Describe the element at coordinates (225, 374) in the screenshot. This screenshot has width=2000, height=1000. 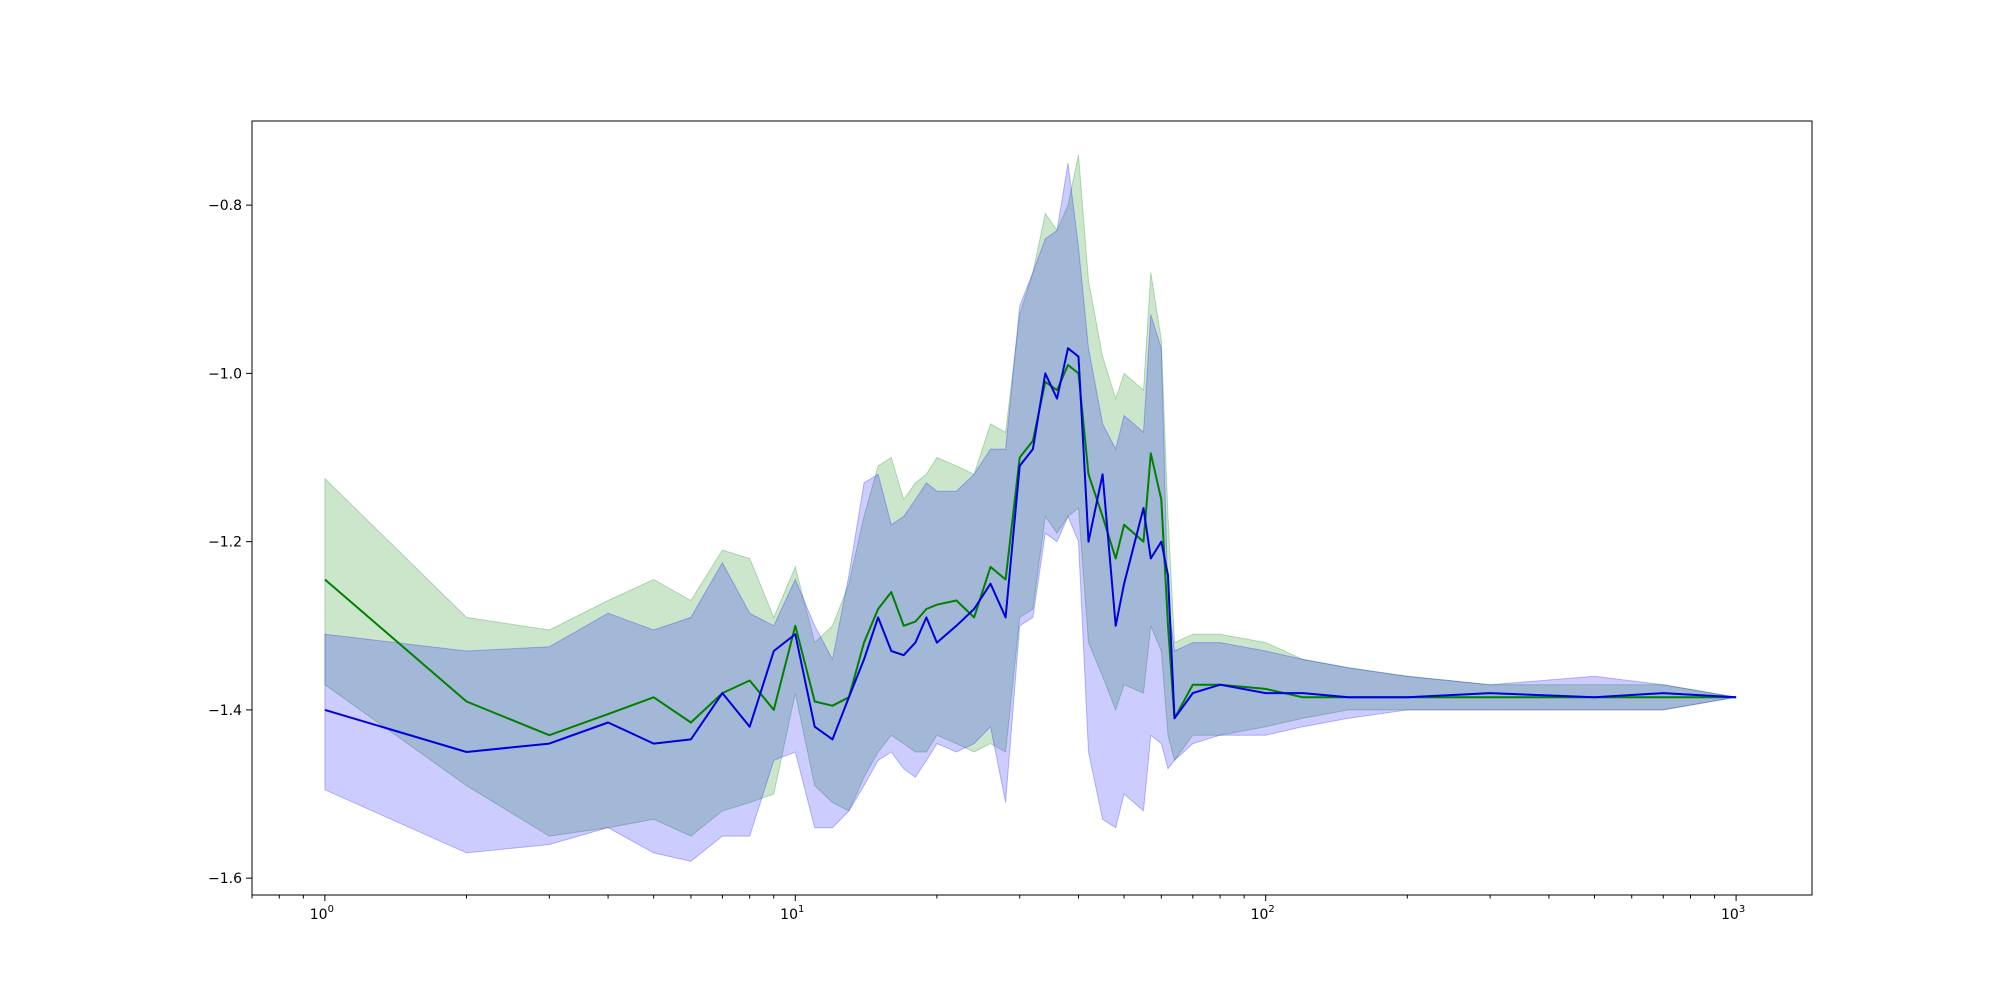
I see `y-tick-label: −1.0` at that location.